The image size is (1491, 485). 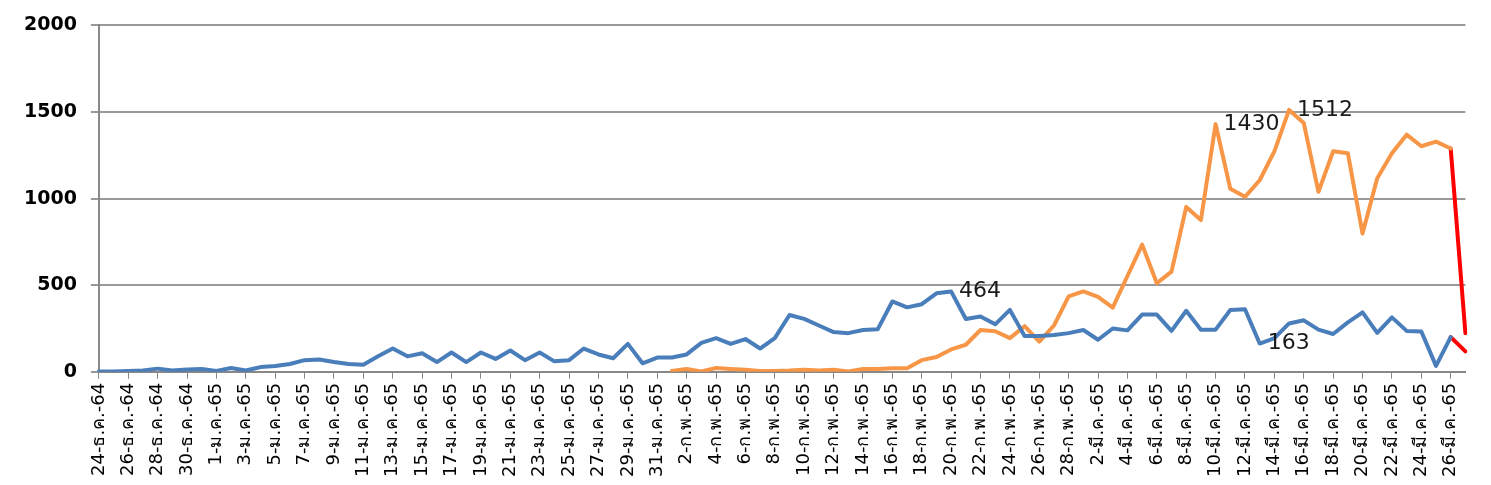 I want to click on x-tick-label: 18-มี.ค.-65, so click(x=1331, y=430).